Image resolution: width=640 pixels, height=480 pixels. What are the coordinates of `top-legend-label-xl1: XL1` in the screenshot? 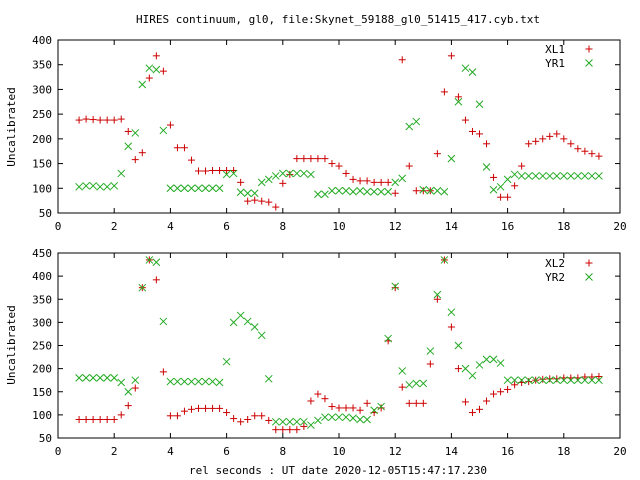 It's located at (555, 49).